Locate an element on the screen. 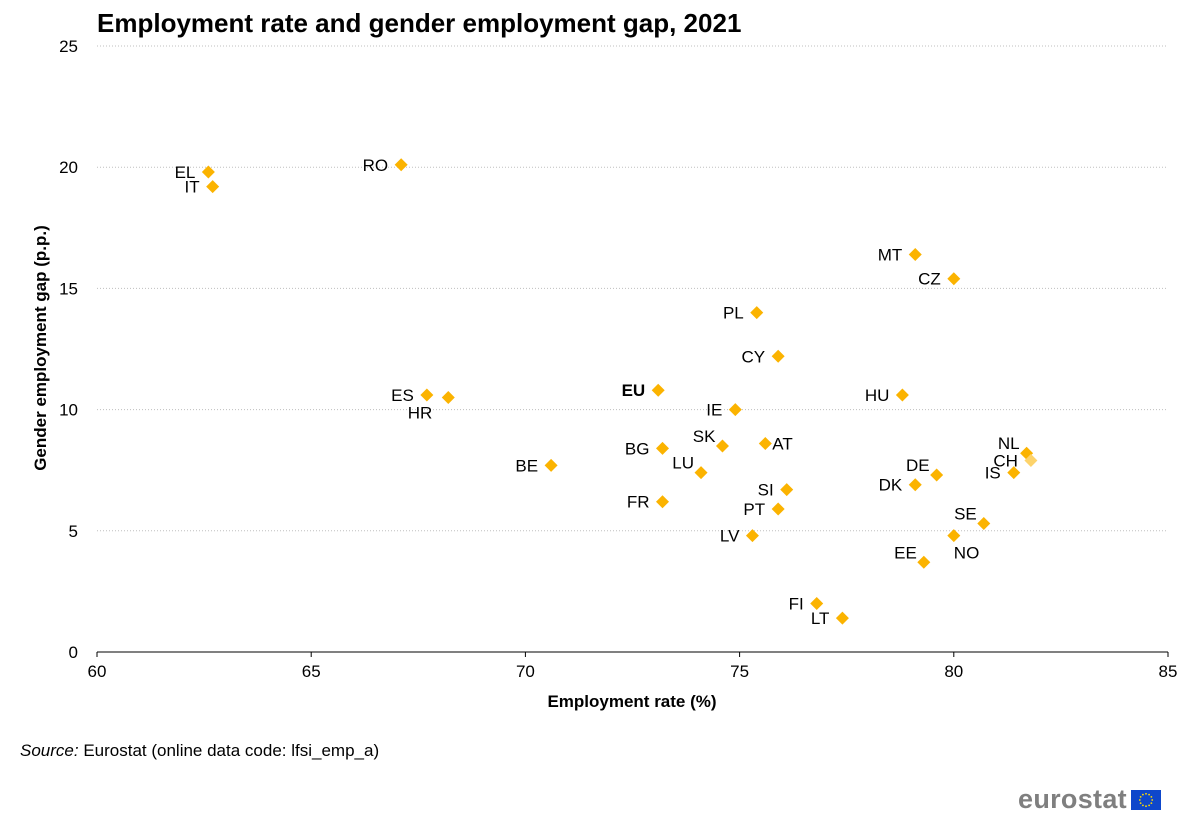  point-ro is located at coordinates (401, 165).